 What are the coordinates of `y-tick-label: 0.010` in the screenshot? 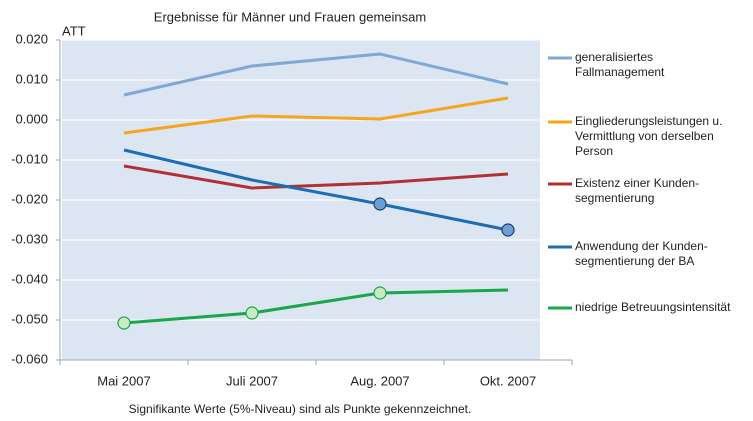 It's located at (31, 78).